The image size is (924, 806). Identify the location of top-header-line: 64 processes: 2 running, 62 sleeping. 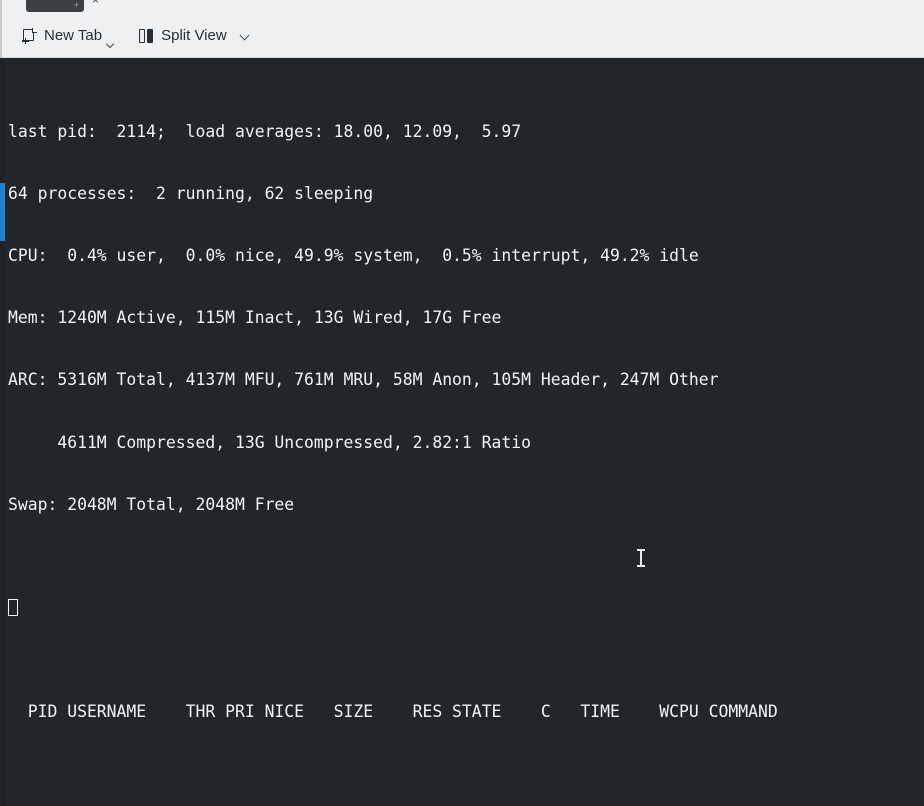
(191, 194).